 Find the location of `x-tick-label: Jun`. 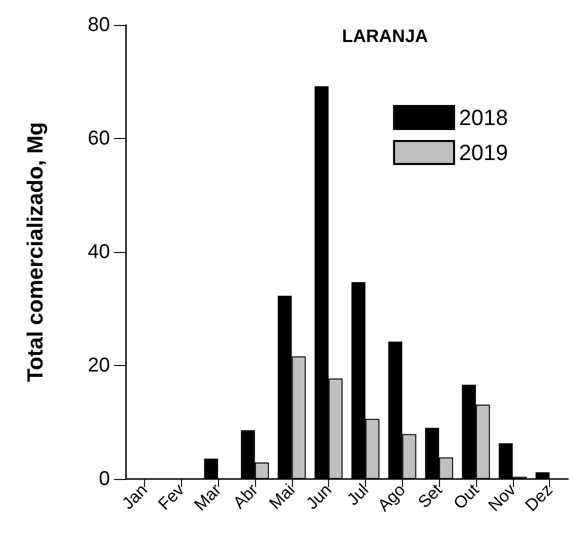

x-tick-label: Jun is located at coordinates (319, 497).